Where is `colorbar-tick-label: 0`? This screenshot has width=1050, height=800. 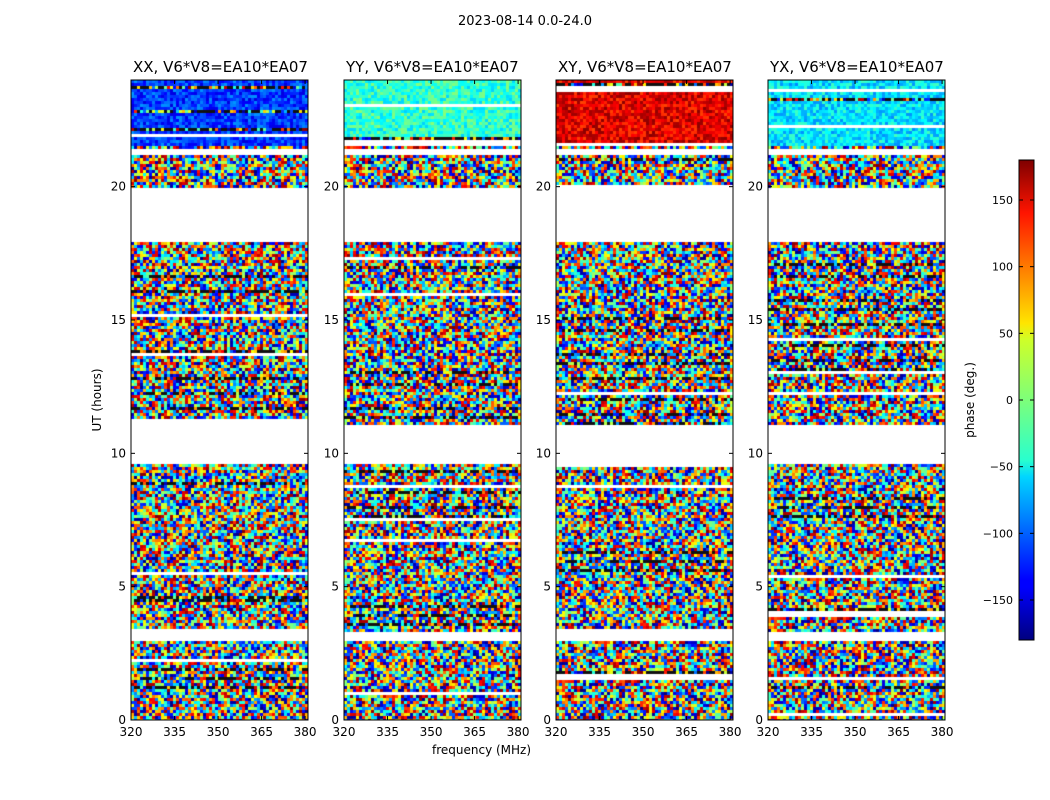
colorbar-tick-label: 0 is located at coordinates (1009, 400).